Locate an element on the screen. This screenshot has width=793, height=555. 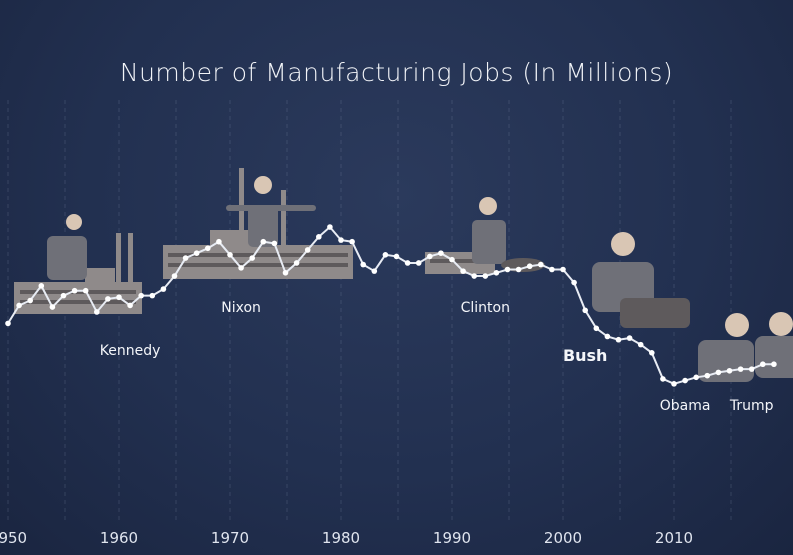
x-tick-label: 1960 is located at coordinates (119, 538).